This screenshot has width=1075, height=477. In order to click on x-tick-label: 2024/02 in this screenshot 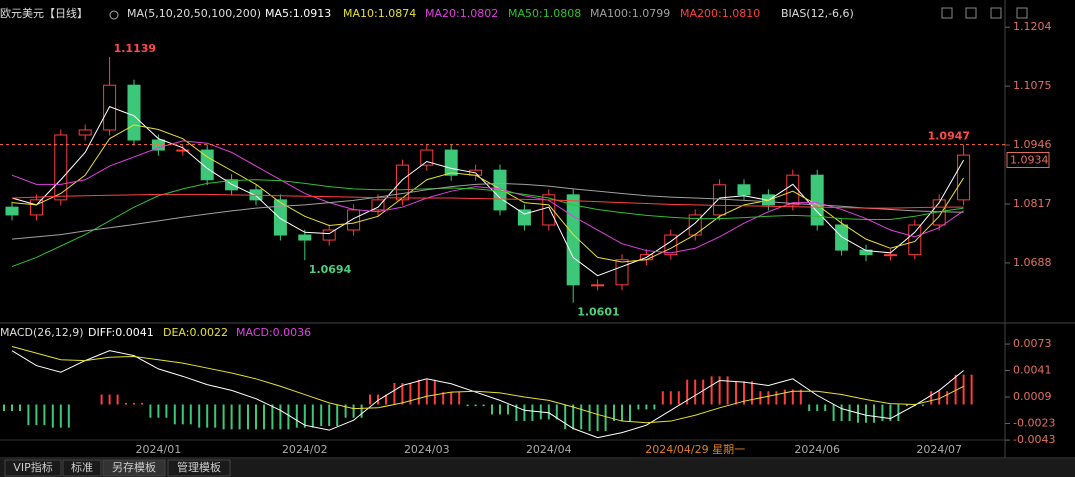, I will do `click(305, 449)`.